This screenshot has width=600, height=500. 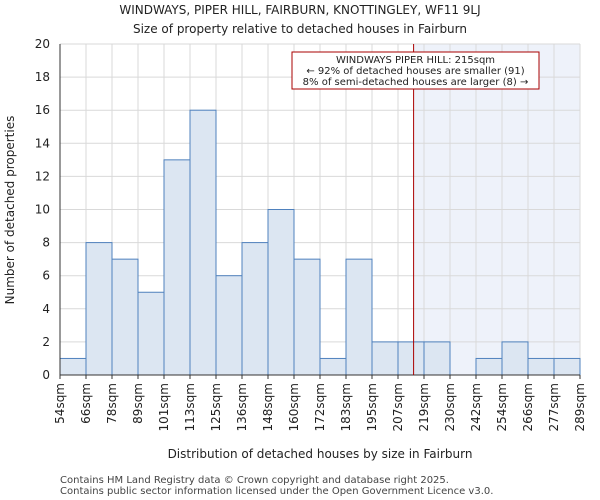 I want to click on x-tick-label: 289sqm, so click(x=580, y=407).